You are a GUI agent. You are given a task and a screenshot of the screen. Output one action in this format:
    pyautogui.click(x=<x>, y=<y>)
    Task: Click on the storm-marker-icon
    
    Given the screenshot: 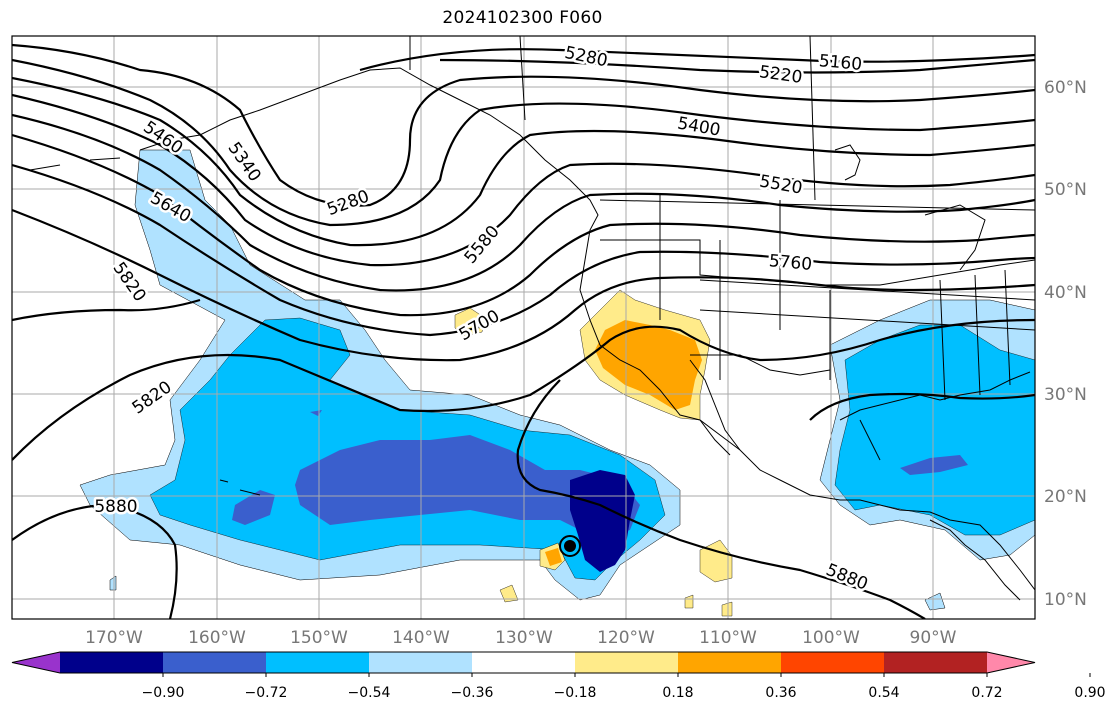 What is the action you would take?
    pyautogui.click(x=570, y=546)
    